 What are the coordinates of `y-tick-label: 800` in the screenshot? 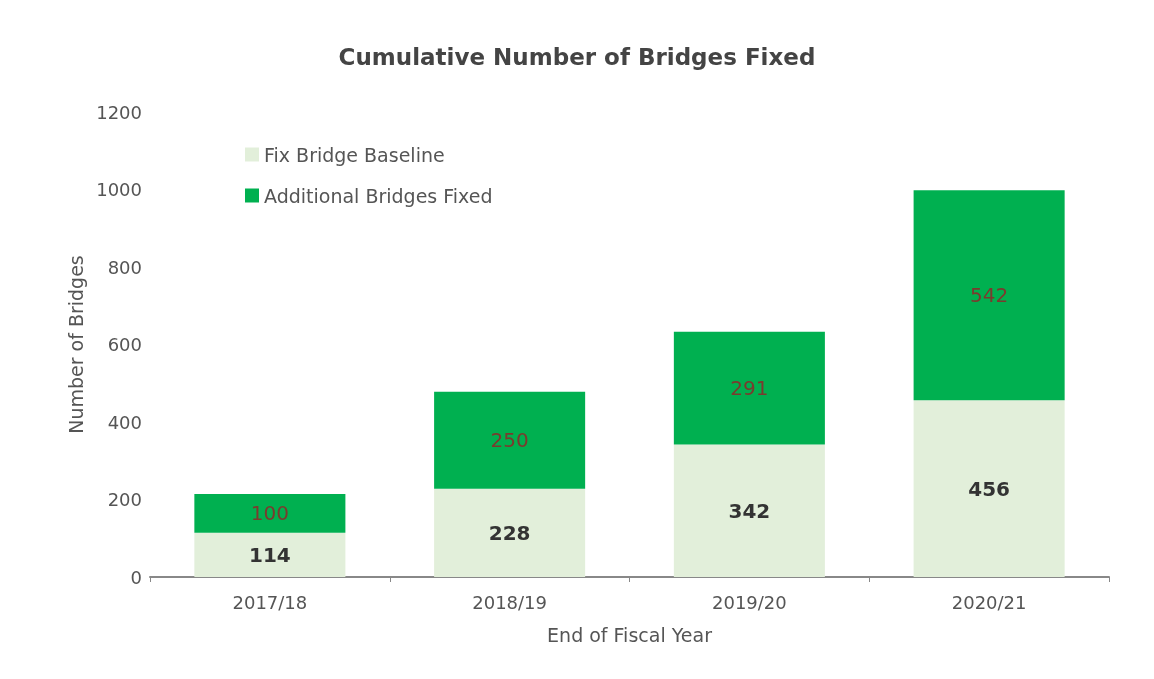 It's located at (124, 267).